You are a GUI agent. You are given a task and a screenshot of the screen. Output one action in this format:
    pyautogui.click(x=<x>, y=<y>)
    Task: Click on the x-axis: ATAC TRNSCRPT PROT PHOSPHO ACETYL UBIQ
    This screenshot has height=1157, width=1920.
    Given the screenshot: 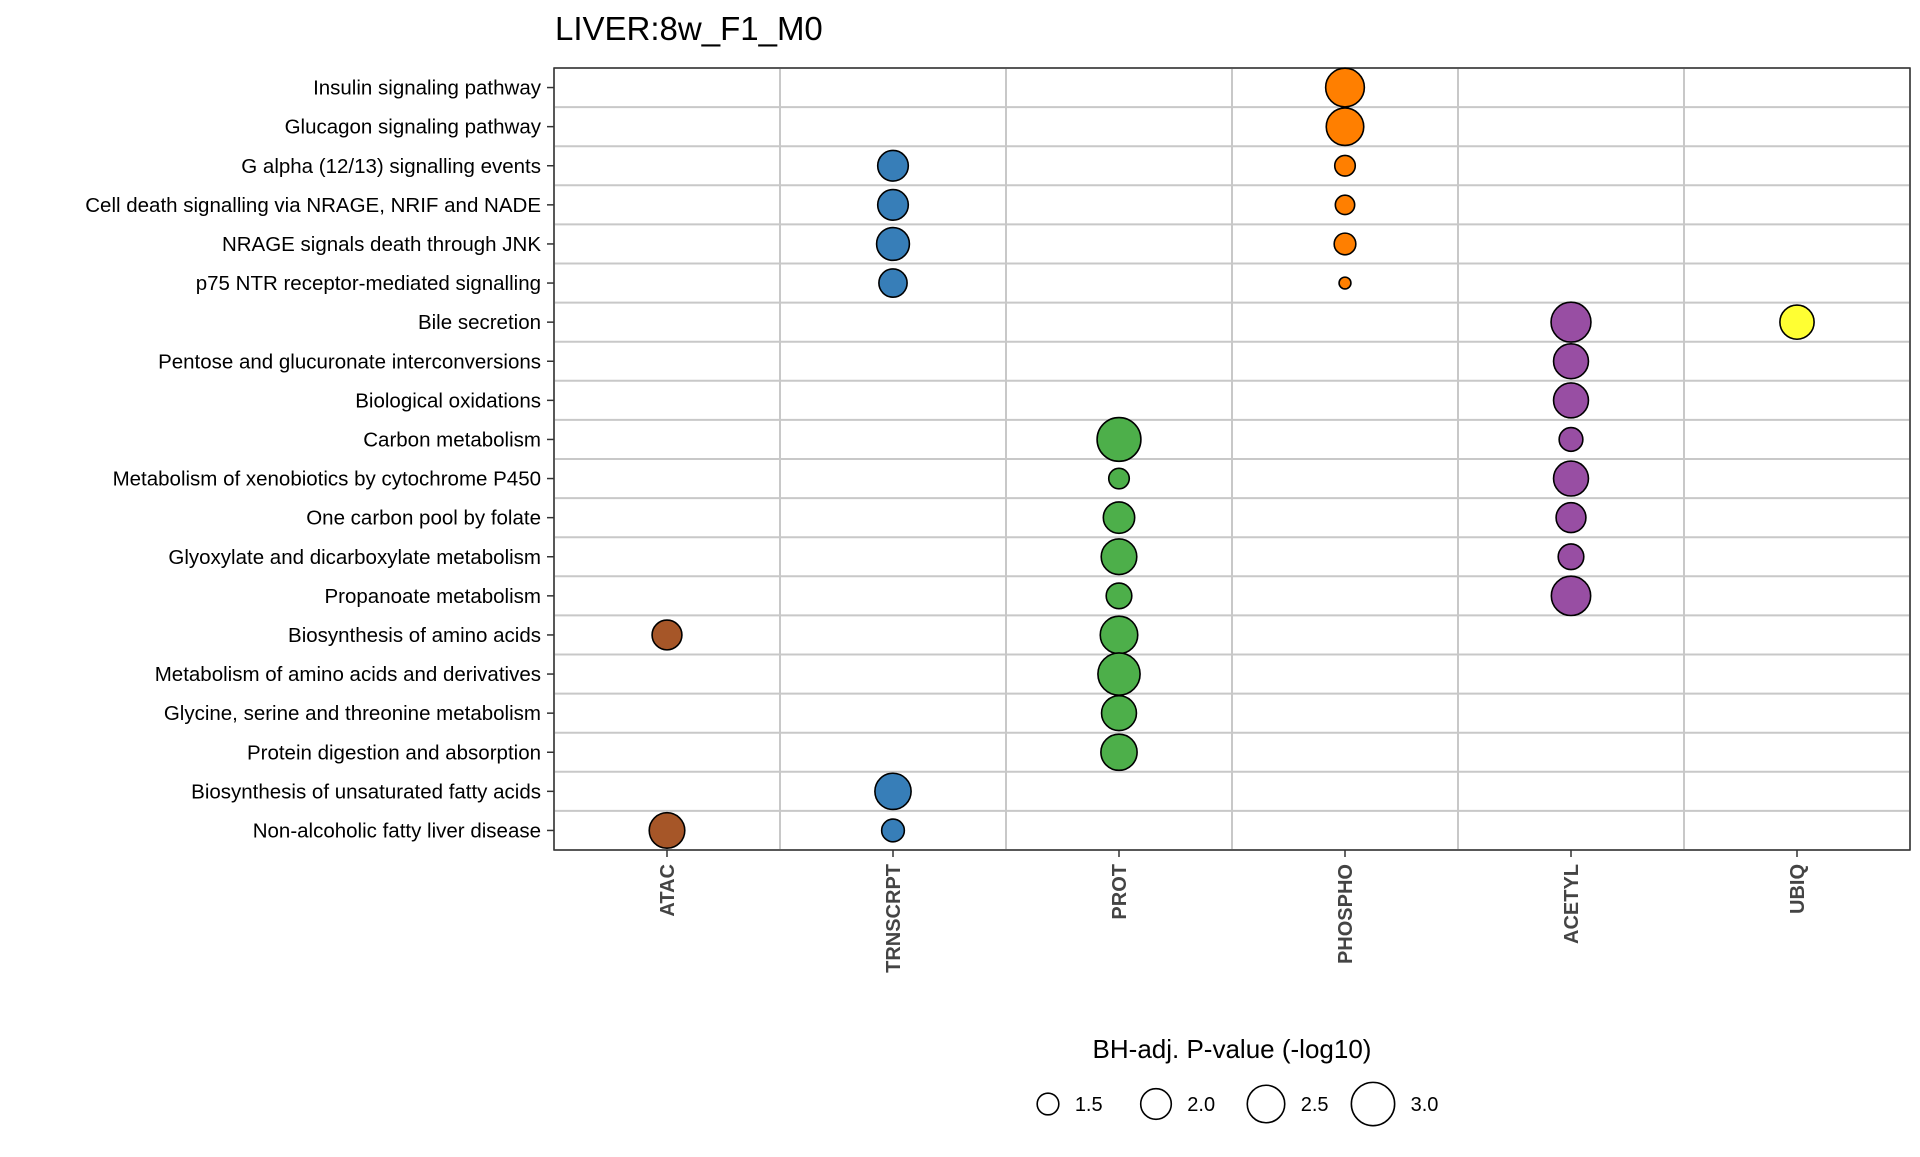 What is the action you would take?
    pyautogui.click(x=1233, y=911)
    